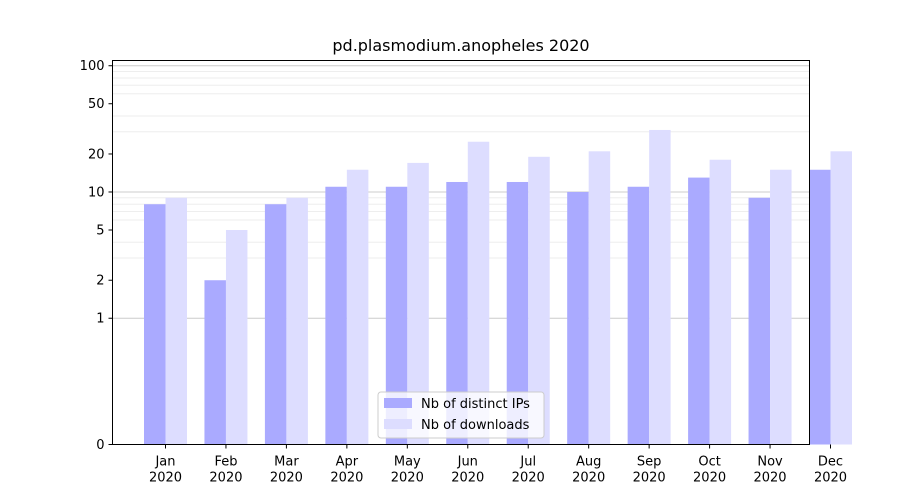 The height and width of the screenshot is (500, 900). I want to click on legend-box, so click(461, 415).